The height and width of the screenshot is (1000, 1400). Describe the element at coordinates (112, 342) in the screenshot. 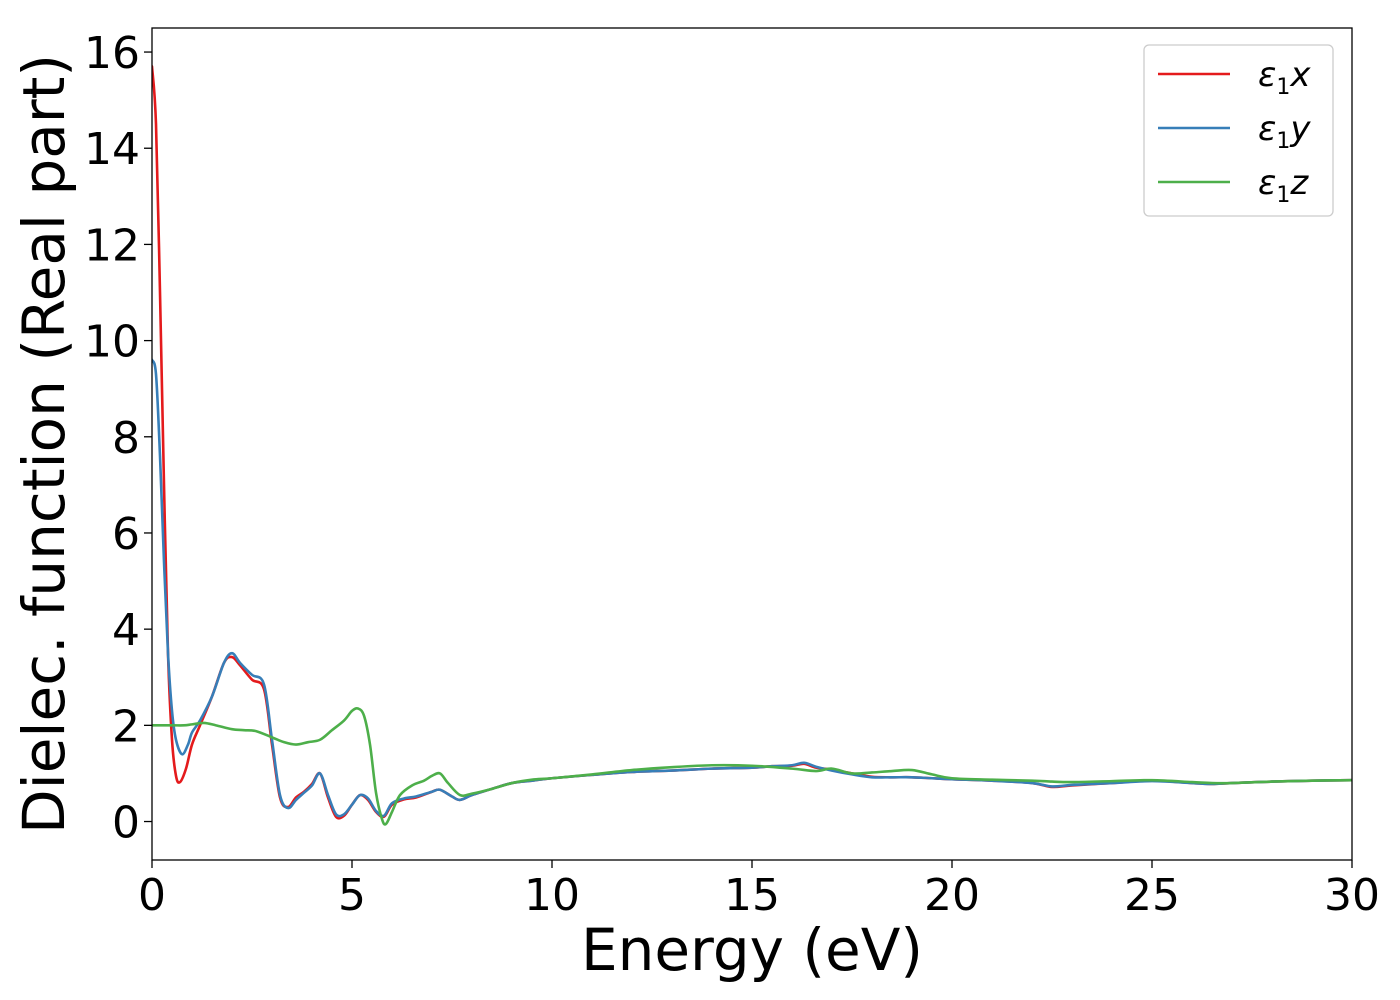

I see `y-tick-label: 10` at that location.